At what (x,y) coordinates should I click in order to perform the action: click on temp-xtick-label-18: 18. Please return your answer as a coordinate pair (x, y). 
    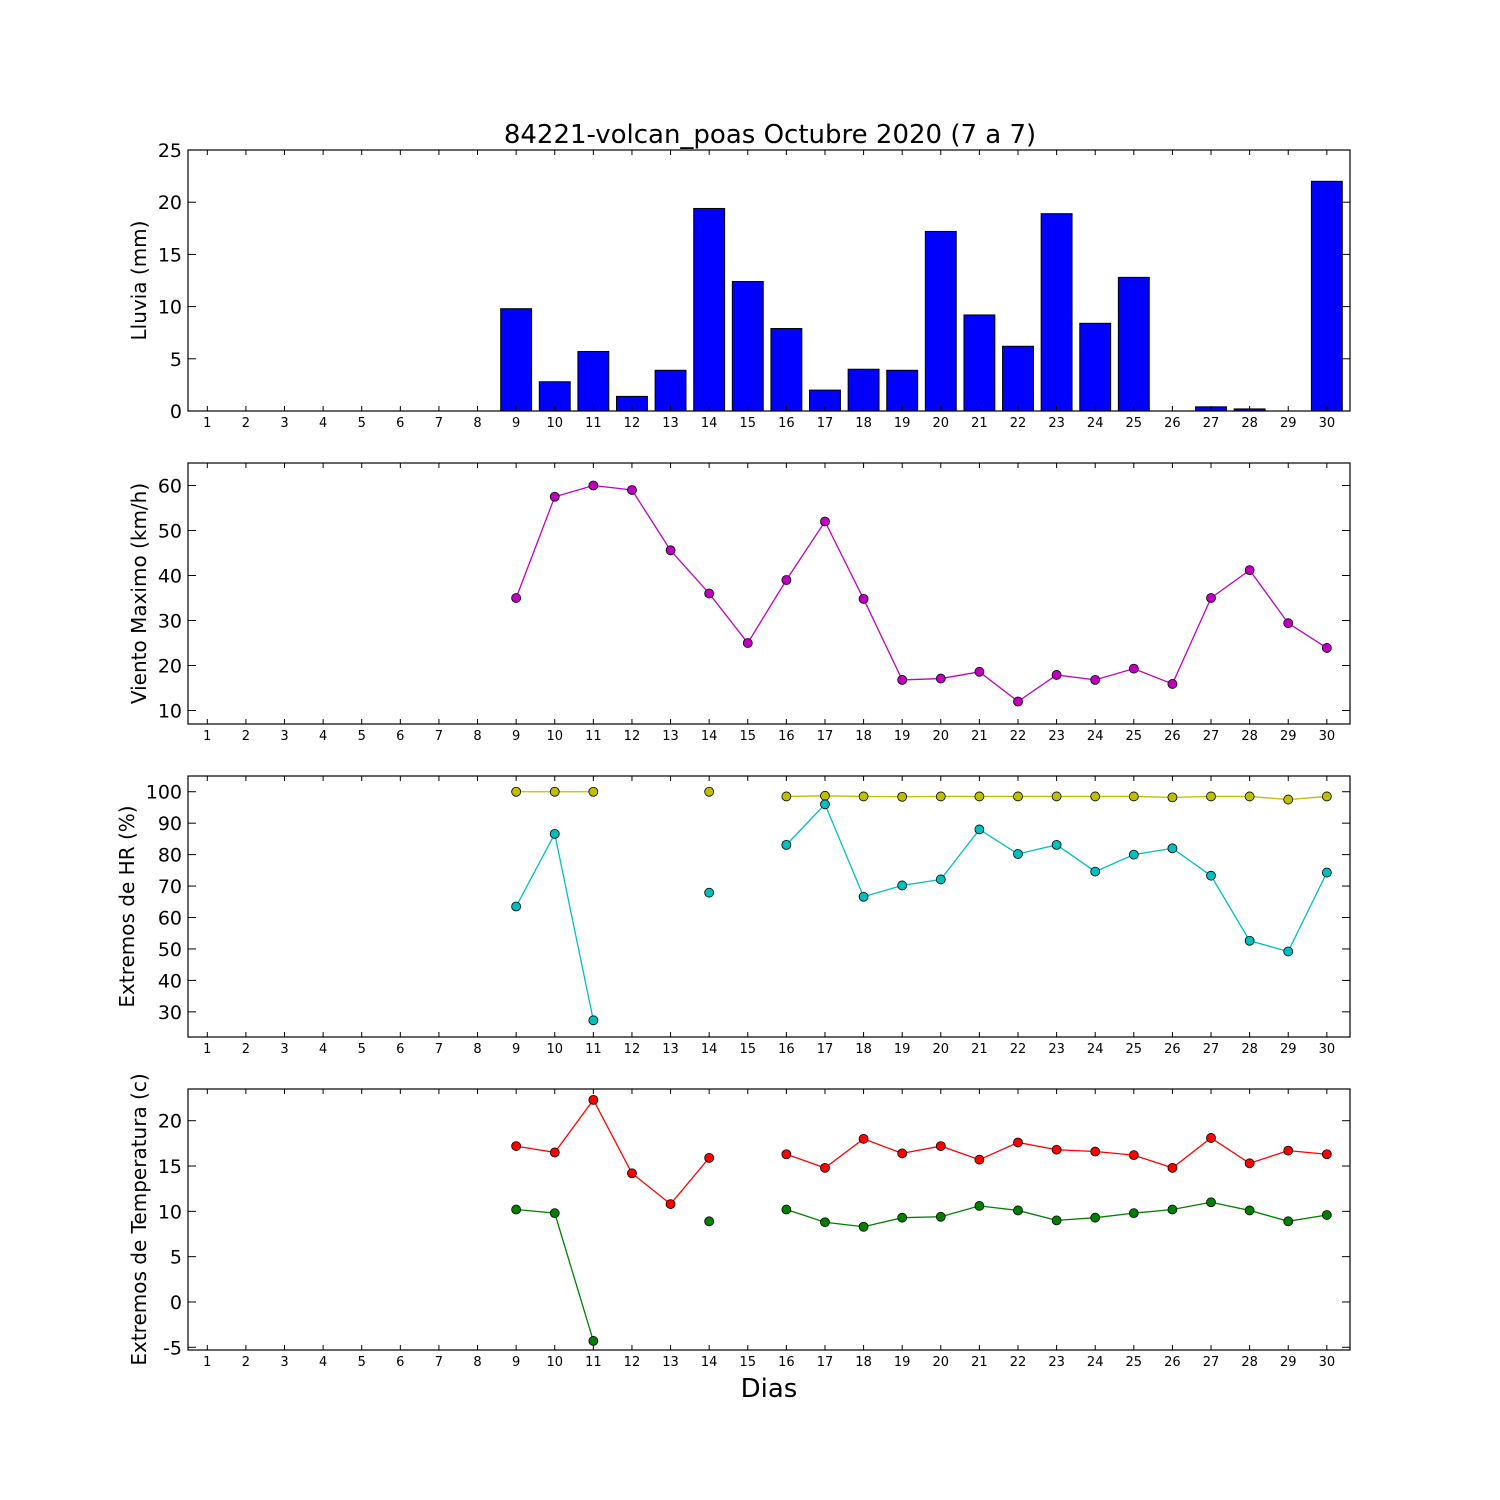
    Looking at the image, I should click on (863, 1362).